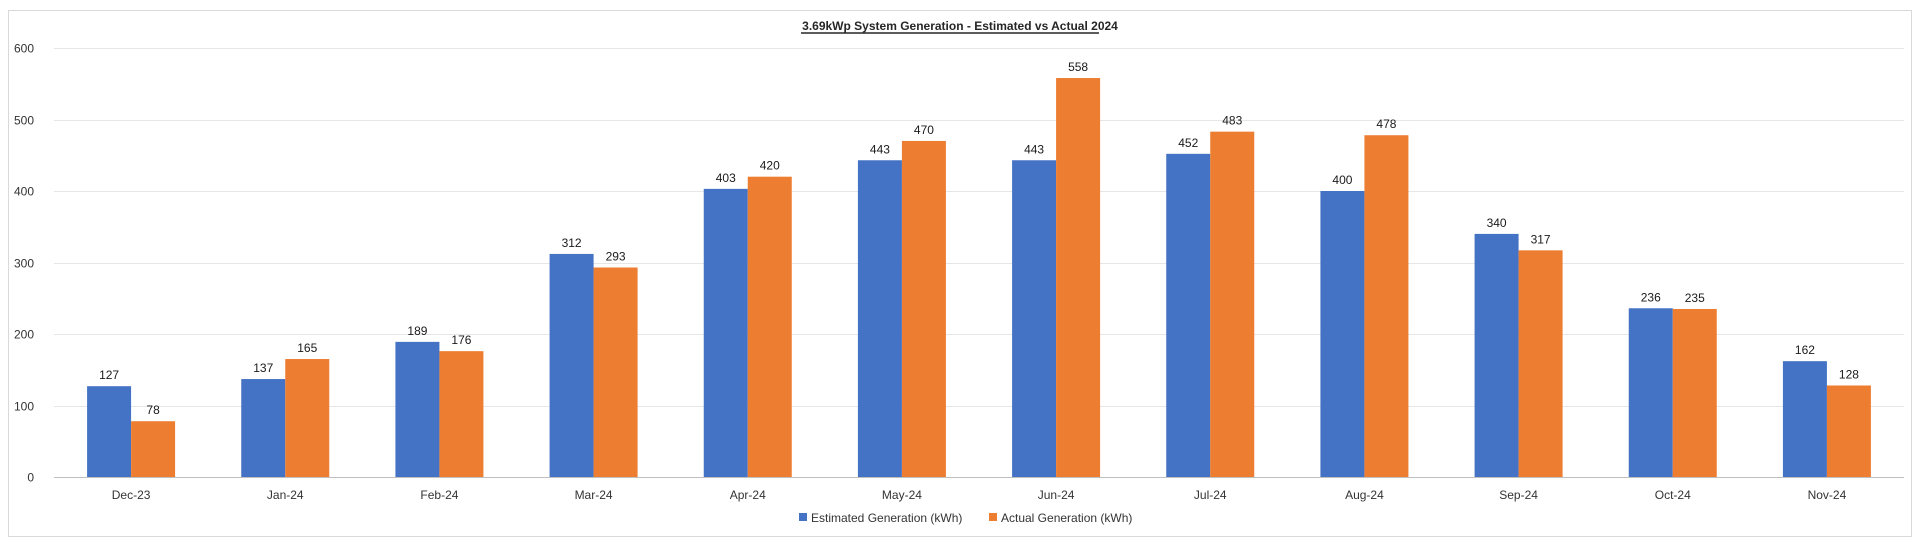  Describe the element at coordinates (417, 331) in the screenshot. I see `data-label: 189` at that location.